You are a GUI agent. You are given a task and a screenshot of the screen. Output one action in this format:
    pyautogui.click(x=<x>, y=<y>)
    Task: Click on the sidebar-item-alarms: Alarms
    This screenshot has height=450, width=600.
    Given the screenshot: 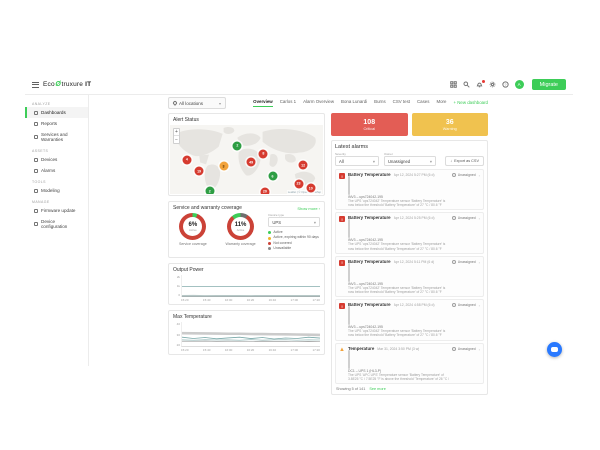 What is the action you would take?
    pyautogui.click(x=56, y=170)
    